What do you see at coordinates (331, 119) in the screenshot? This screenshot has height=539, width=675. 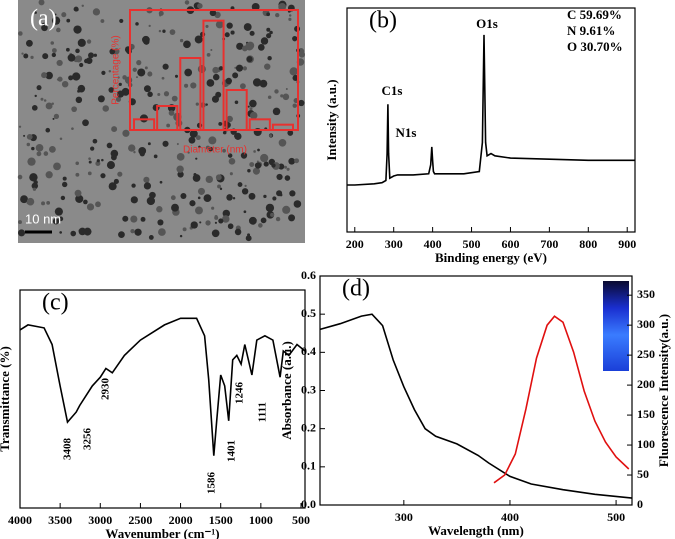 I see `y-axis-label: Intensity (a.u.)` at bounding box center [331, 119].